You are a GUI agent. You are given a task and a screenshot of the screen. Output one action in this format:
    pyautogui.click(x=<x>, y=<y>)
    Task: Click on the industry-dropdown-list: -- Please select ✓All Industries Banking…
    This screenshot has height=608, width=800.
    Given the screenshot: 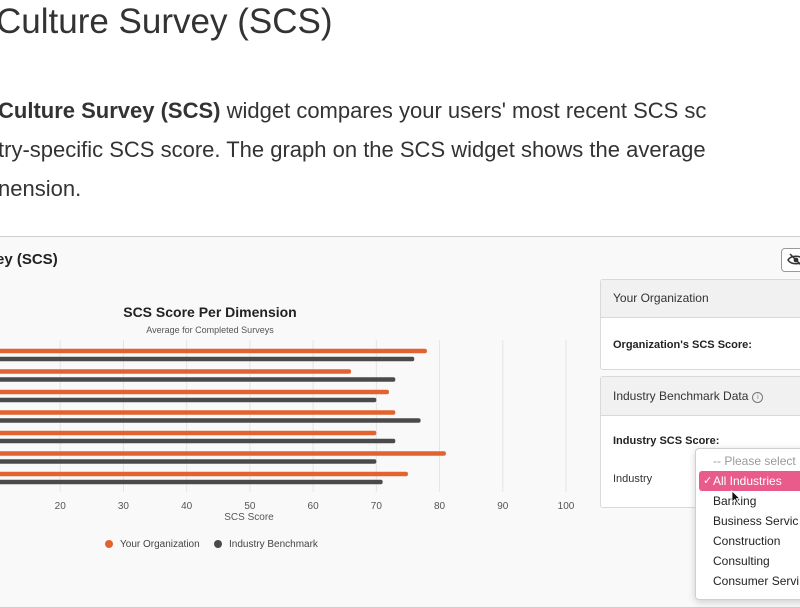 What is the action you would take?
    pyautogui.click(x=747, y=524)
    